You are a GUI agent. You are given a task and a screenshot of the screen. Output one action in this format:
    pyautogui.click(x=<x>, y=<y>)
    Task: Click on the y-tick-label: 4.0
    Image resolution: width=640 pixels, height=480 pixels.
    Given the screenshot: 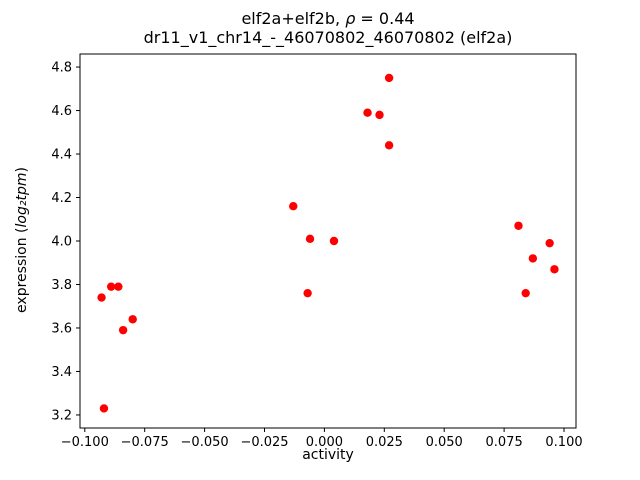 What is the action you would take?
    pyautogui.click(x=61, y=242)
    